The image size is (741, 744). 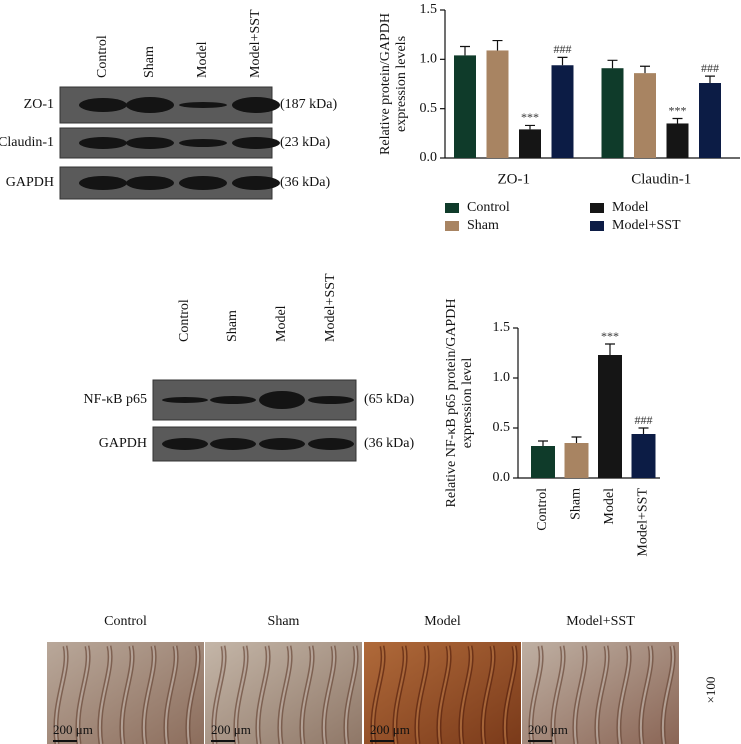 I want to click on y-axis-label: expression levels, so click(x=401, y=84).